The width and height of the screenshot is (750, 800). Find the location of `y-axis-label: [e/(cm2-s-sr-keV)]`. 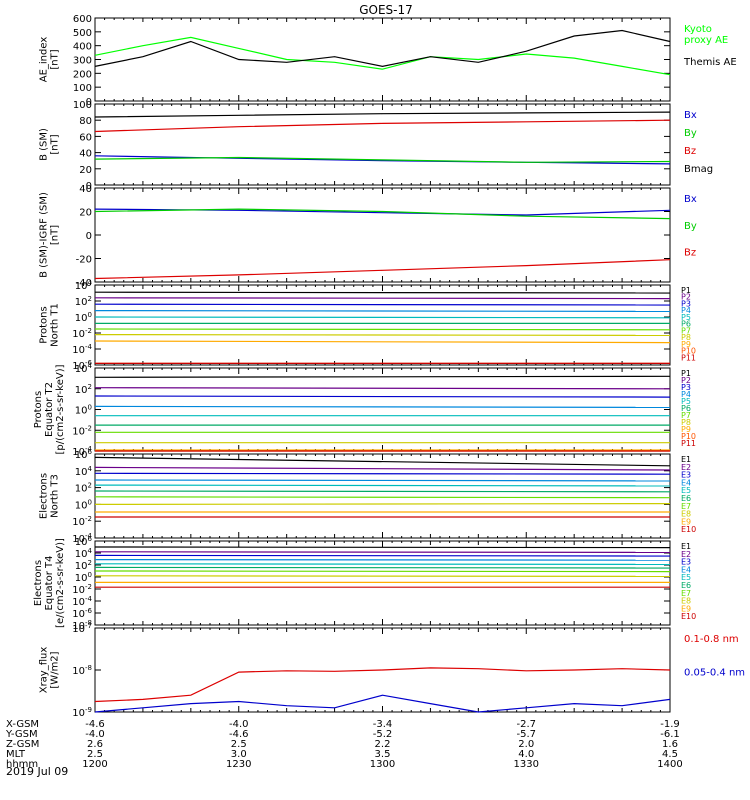

y-axis-label: [e/(cm2-s-sr-keV)] is located at coordinates (60, 583).